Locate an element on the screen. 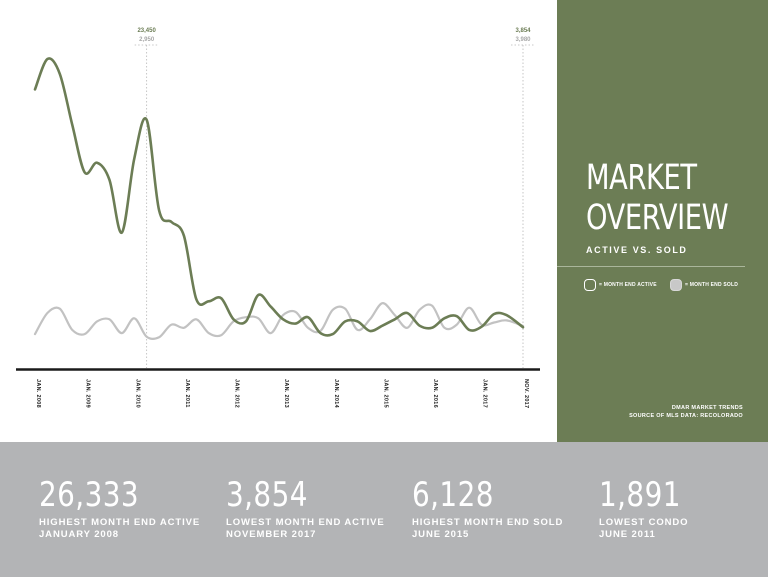 This screenshot has width=768, height=577. stat-value: 26,333 is located at coordinates (89, 495).